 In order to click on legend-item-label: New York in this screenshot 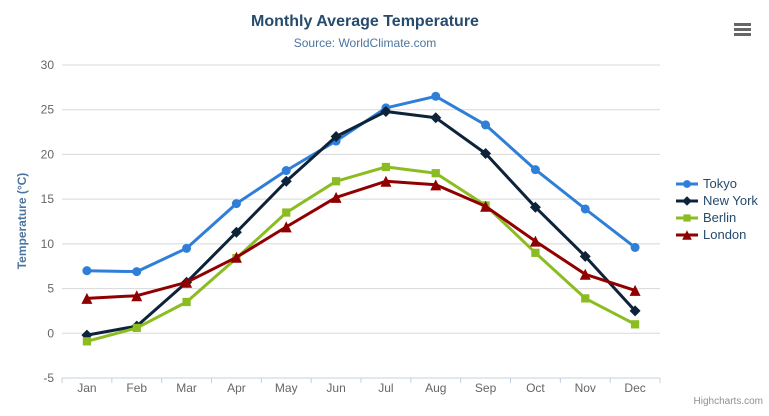, I will do `click(730, 200)`.